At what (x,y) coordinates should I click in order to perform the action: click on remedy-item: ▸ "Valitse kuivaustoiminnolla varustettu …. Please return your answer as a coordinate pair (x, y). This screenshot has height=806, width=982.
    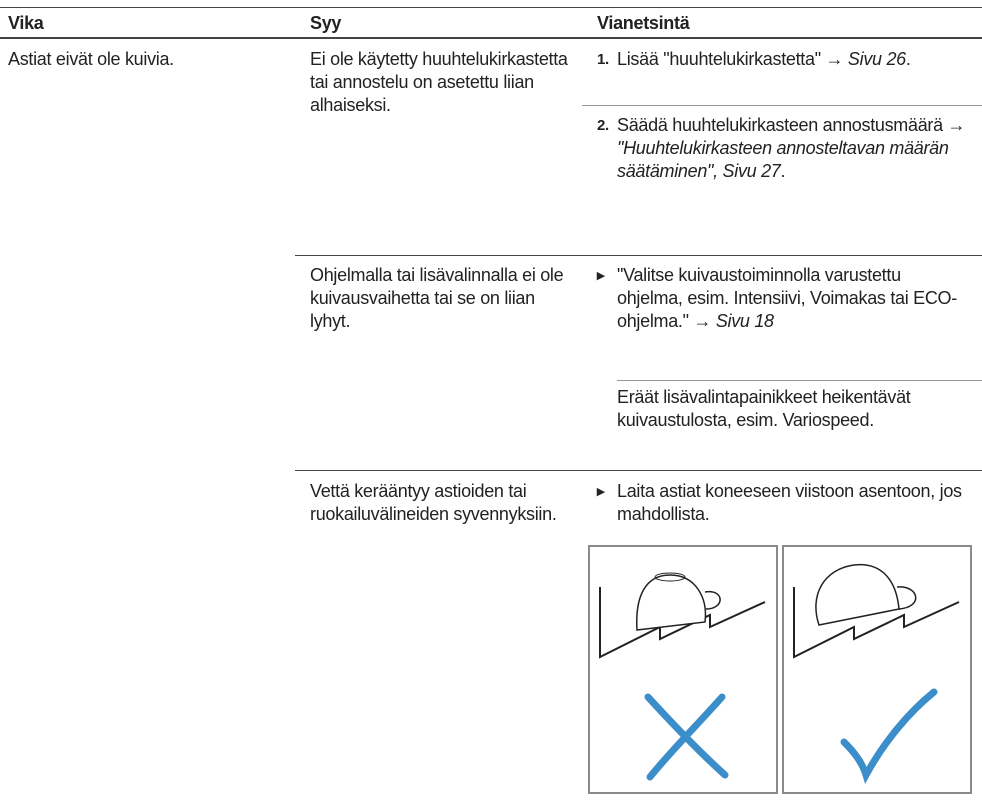
    Looking at the image, I should click on (782, 298).